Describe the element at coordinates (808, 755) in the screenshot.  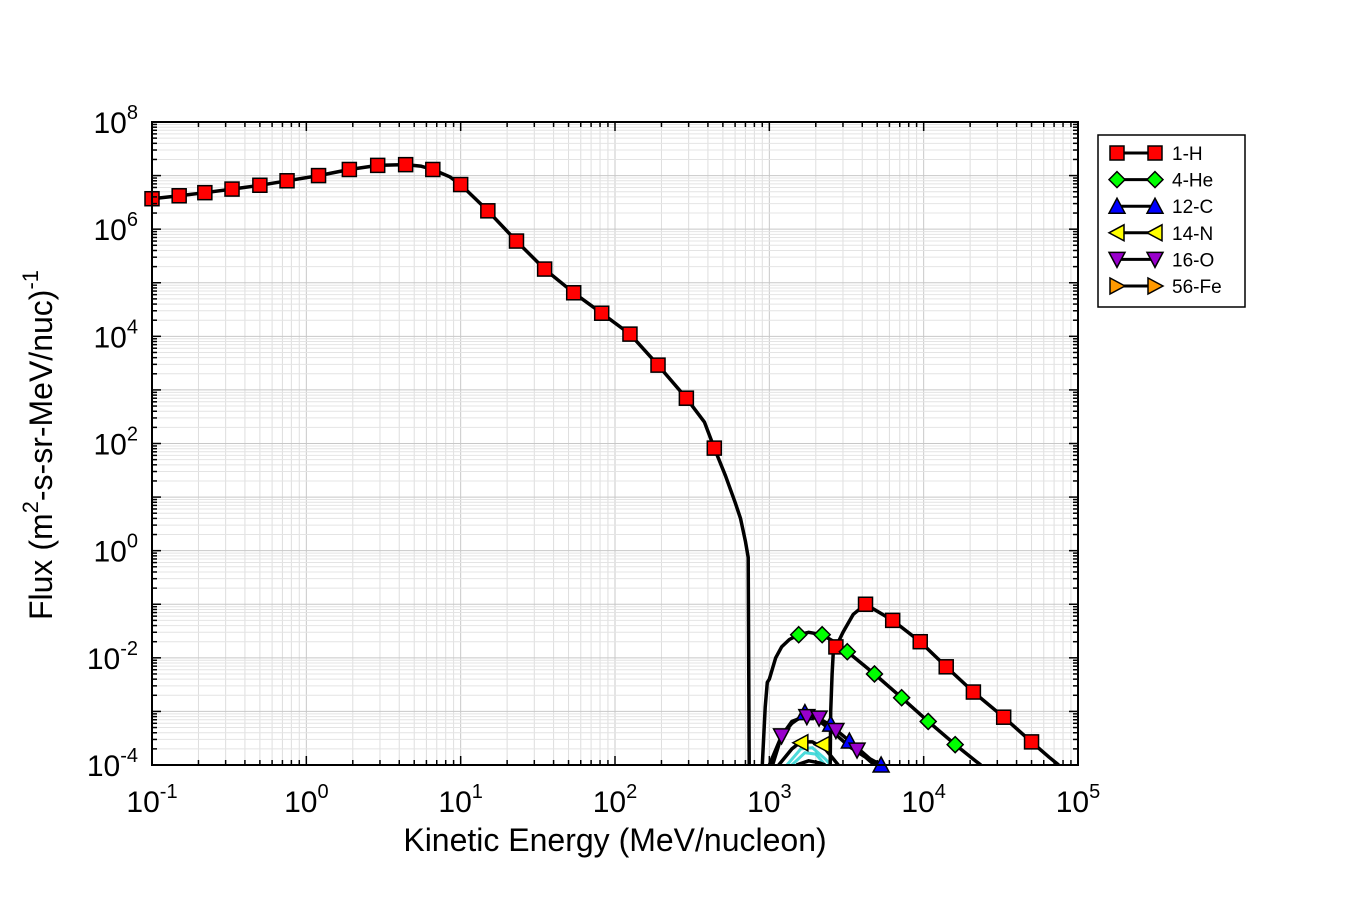
I see `minor-species-curve` at that location.